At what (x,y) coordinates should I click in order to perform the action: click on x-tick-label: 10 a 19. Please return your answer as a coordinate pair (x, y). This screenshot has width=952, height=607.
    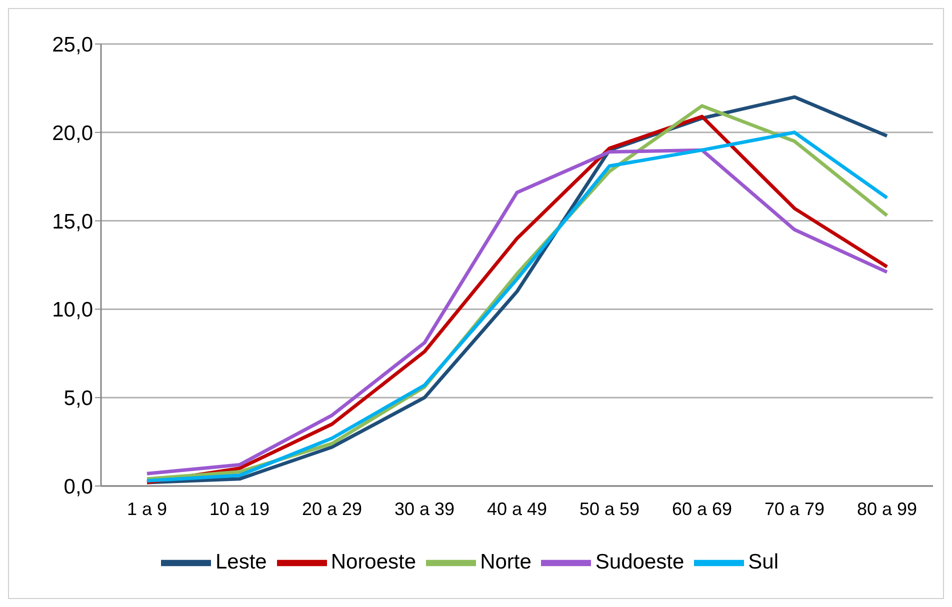
    Looking at the image, I should click on (239, 508).